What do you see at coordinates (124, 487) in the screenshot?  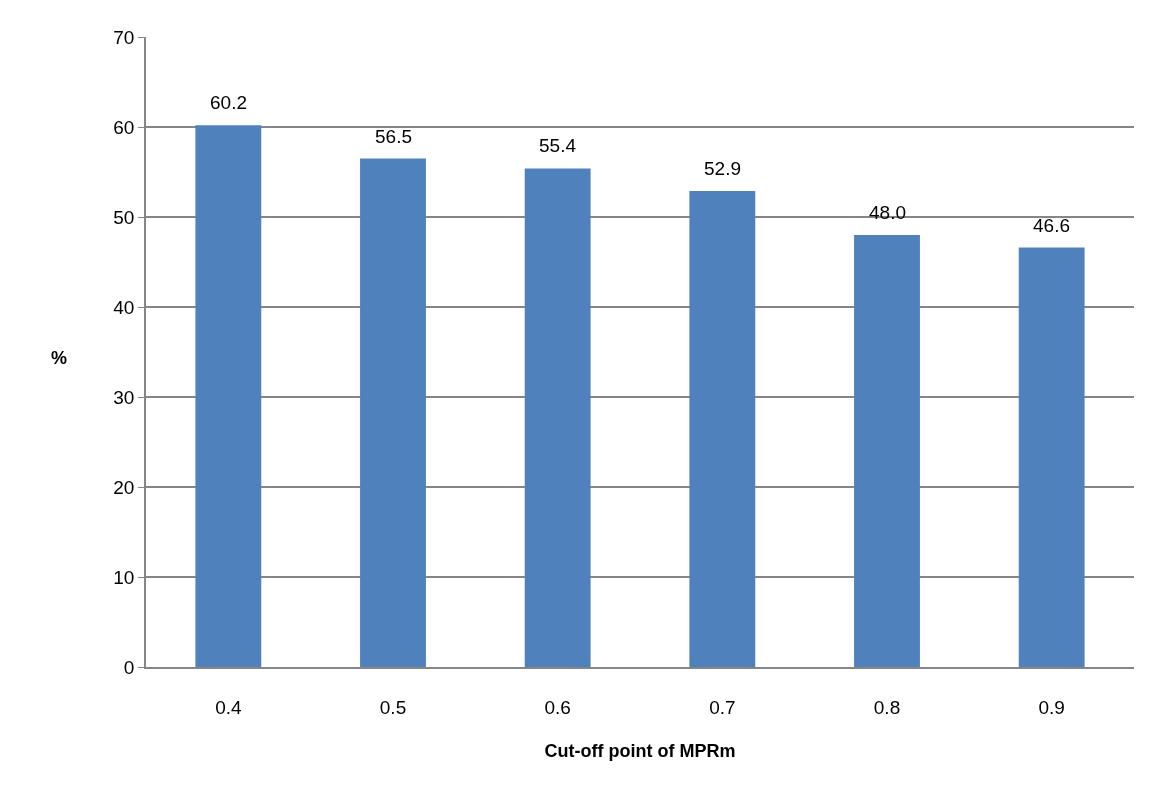 I see `y-tick-label: 20` at bounding box center [124, 487].